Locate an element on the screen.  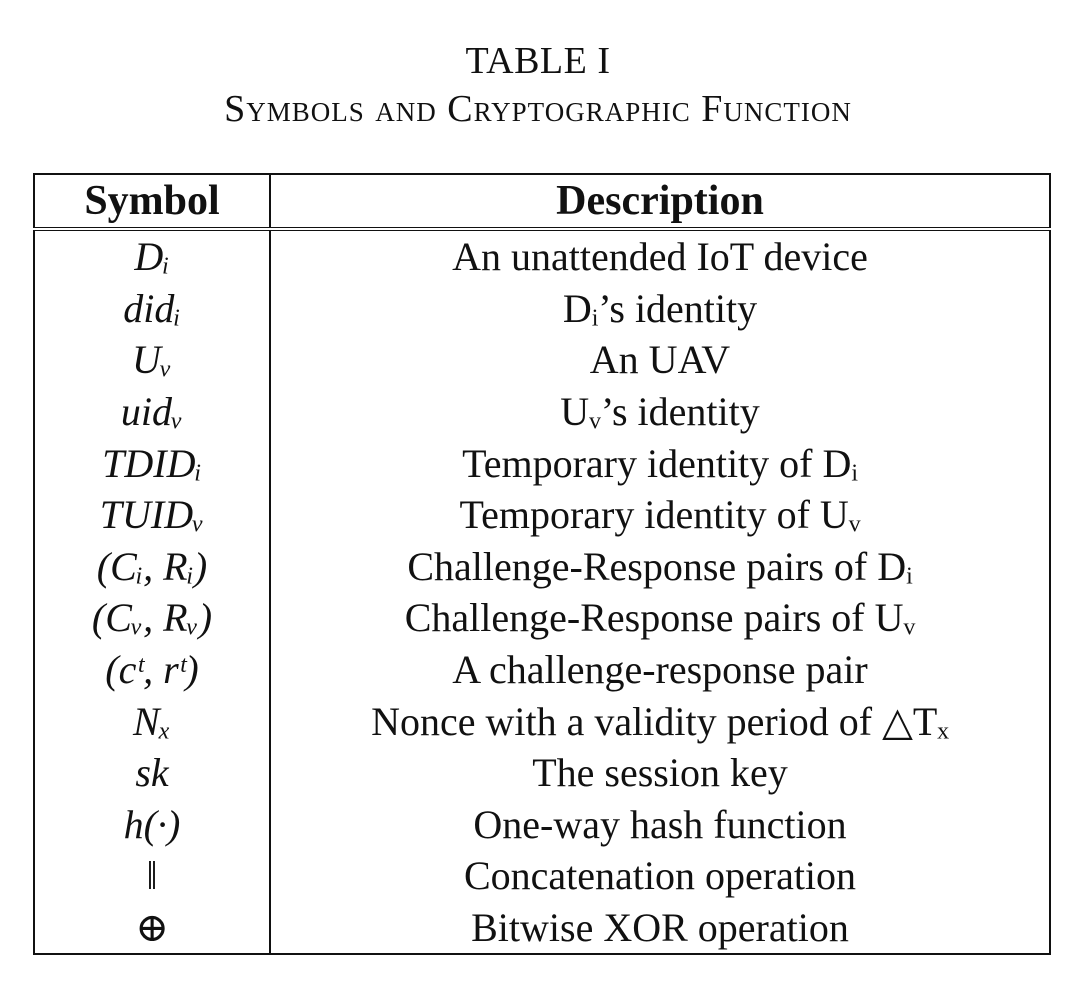
symbol-cell: Nₓ is located at coordinates (152, 721).